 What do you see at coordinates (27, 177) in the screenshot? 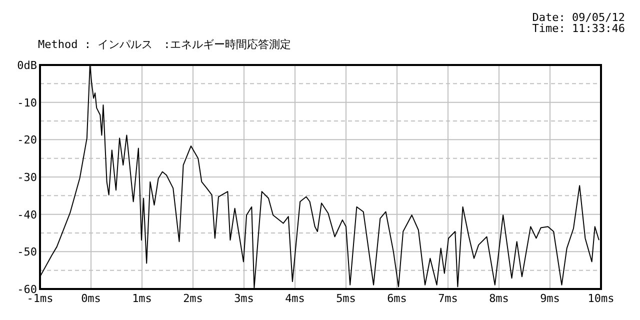
I see `y-tick-label: -30` at bounding box center [27, 177].